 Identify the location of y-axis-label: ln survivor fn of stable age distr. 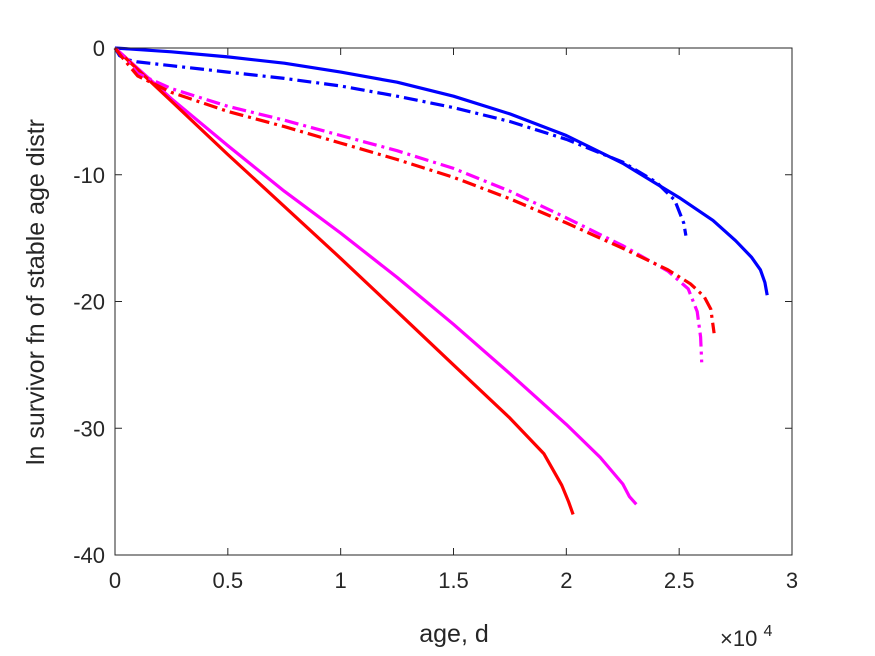
(36, 292).